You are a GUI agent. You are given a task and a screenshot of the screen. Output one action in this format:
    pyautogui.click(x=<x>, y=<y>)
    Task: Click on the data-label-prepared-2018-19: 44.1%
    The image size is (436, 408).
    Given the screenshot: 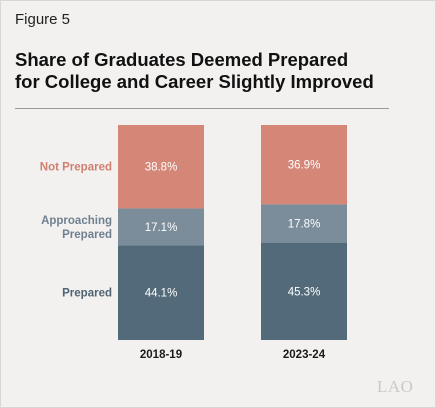 What is the action you would take?
    pyautogui.click(x=161, y=294)
    